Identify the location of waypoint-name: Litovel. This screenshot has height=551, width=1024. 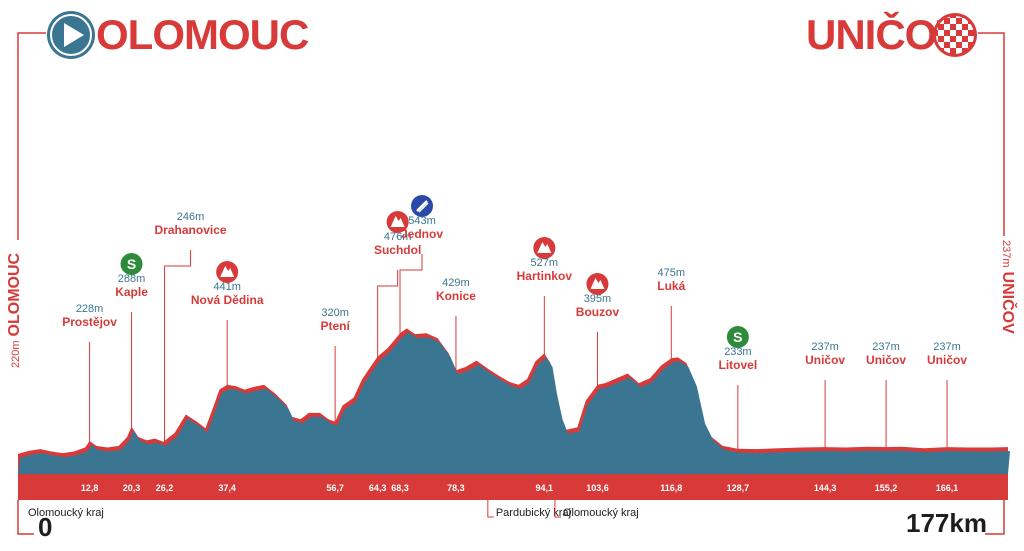
(738, 365).